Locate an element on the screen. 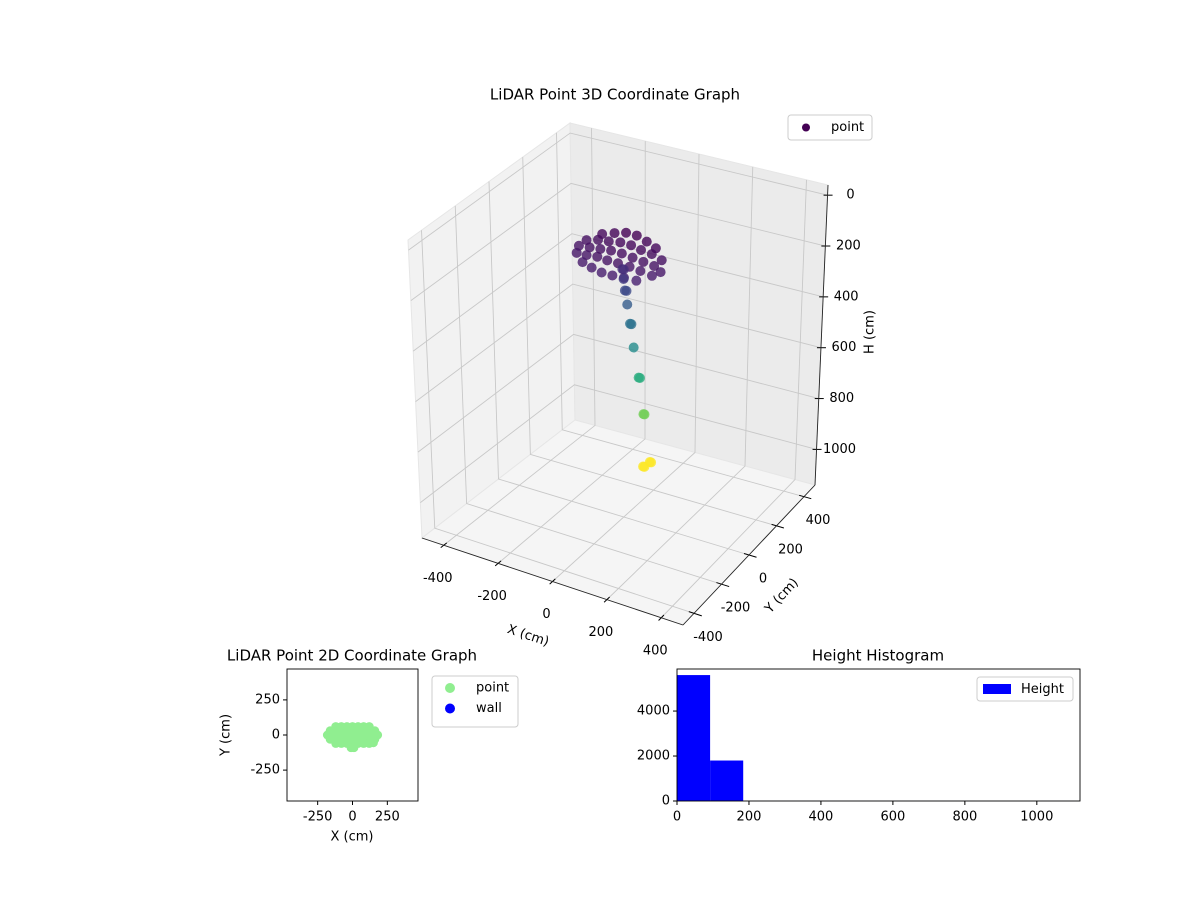 This screenshot has height=900, width=1200. y-tick-label: -200 is located at coordinates (736, 608).